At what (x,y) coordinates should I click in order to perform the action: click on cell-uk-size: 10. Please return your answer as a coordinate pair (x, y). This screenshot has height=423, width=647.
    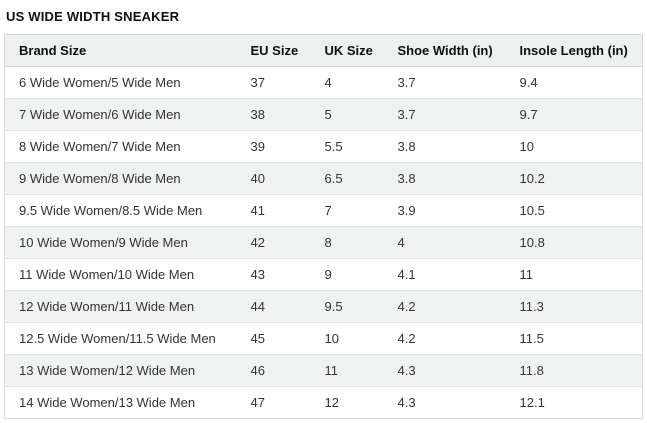
    Looking at the image, I should click on (347, 338).